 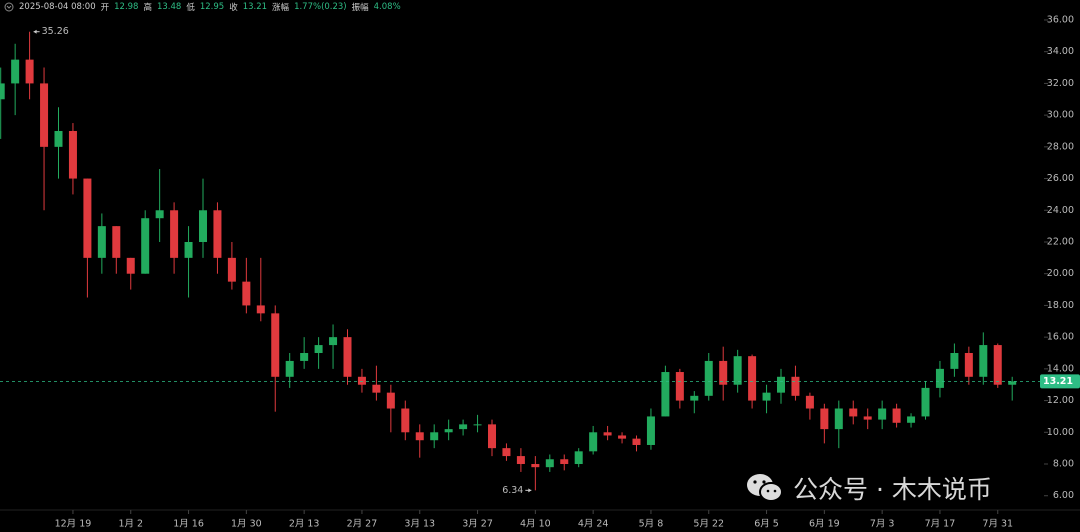 What do you see at coordinates (130, 524) in the screenshot?
I see `x-tick-label: 1月 2` at bounding box center [130, 524].